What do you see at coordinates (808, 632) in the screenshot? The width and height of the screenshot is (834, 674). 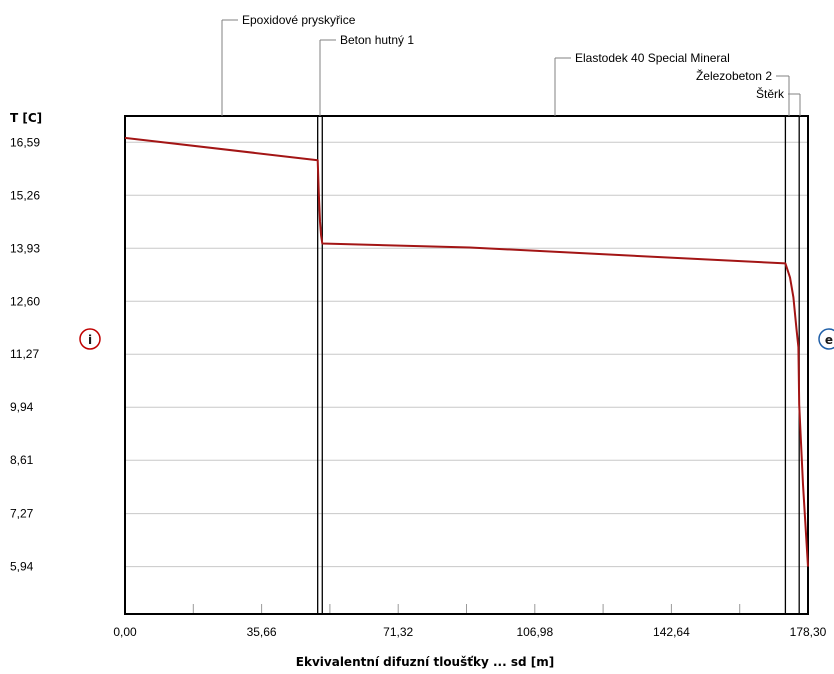 I see `x-tick-label: 178,30` at bounding box center [808, 632].